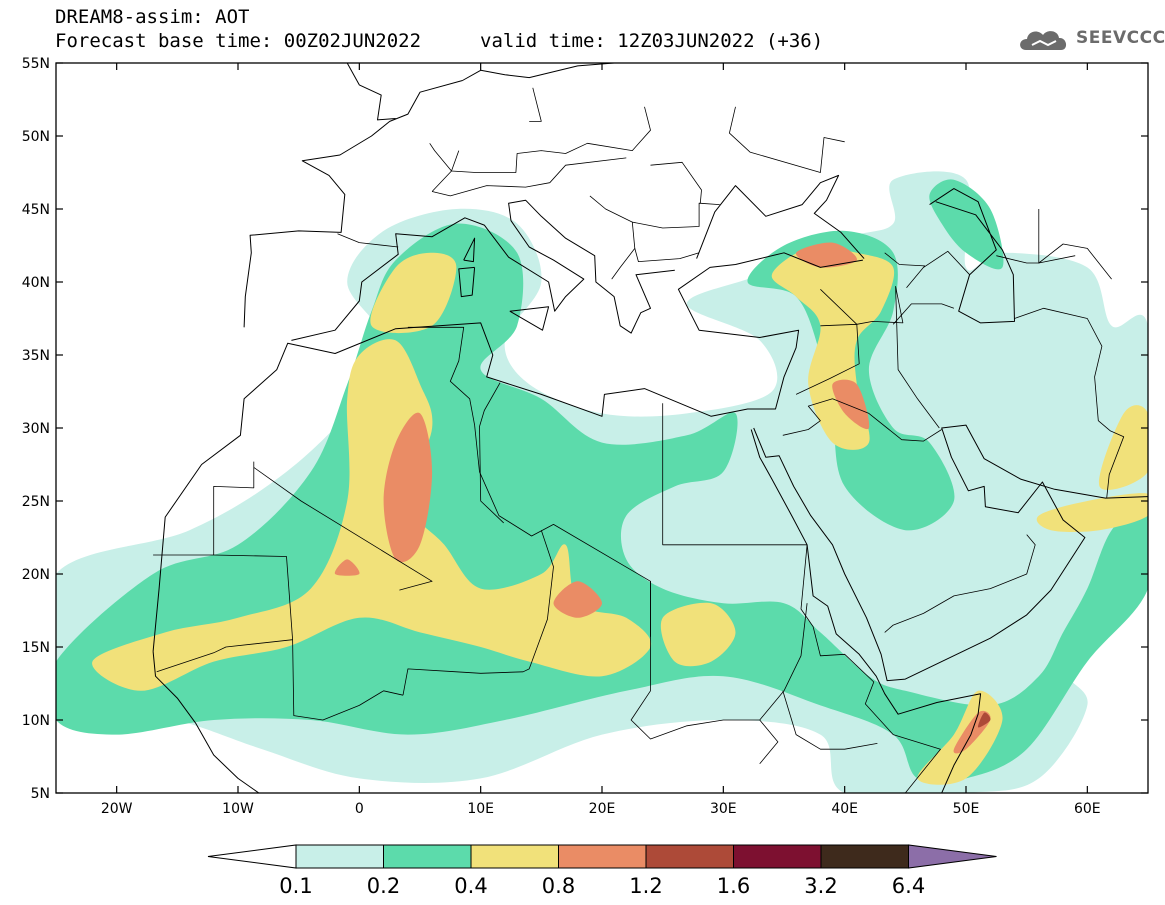 The width and height of the screenshot is (1165, 905). What do you see at coordinates (40, 794) in the screenshot?
I see `lat-tick-label: 5N` at bounding box center [40, 794].